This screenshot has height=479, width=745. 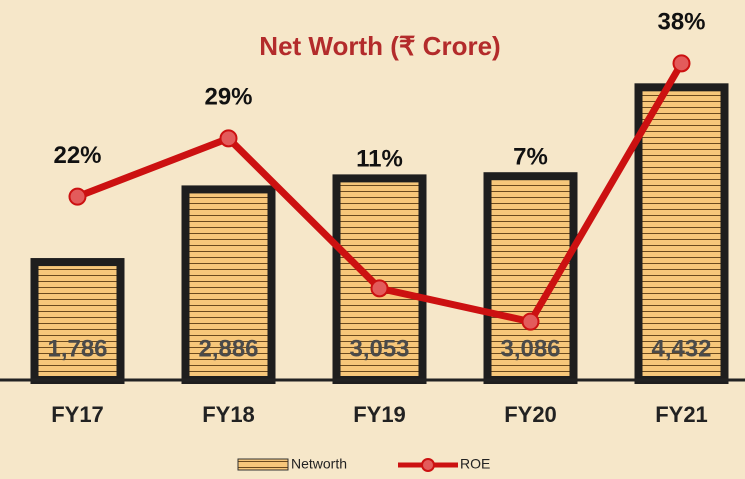 I want to click on bar-value-label: 3,086, so click(x=530, y=348).